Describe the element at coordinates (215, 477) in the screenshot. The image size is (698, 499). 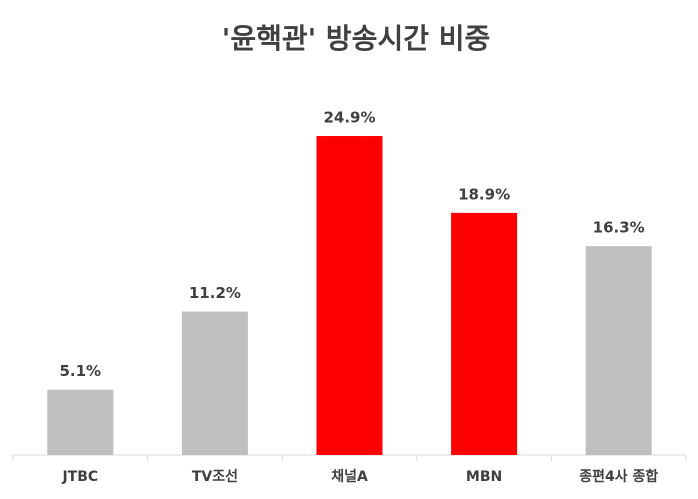
I see `x-tick-label: TV조선` at that location.